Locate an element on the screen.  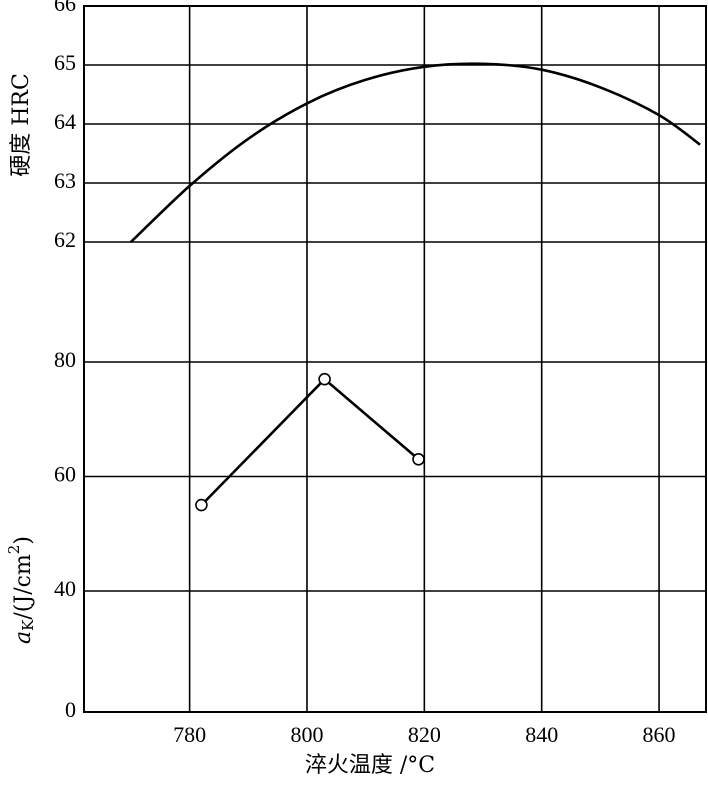
bottom-y-tick-40: 40 is located at coordinates (65, 588).